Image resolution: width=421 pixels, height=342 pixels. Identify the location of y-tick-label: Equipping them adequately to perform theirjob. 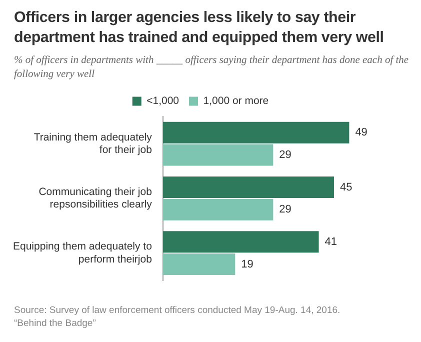
(82, 253).